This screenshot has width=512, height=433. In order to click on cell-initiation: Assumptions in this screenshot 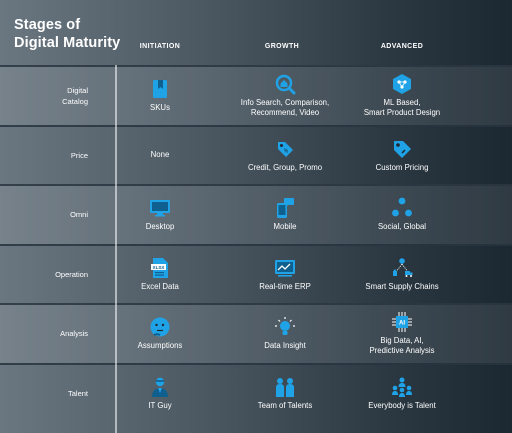, I will do `click(160, 334)`.